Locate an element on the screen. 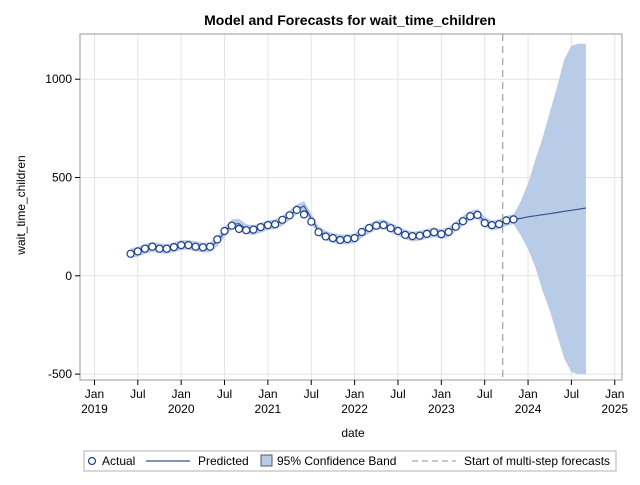  x-tick-year-label: 2022 is located at coordinates (354, 409).